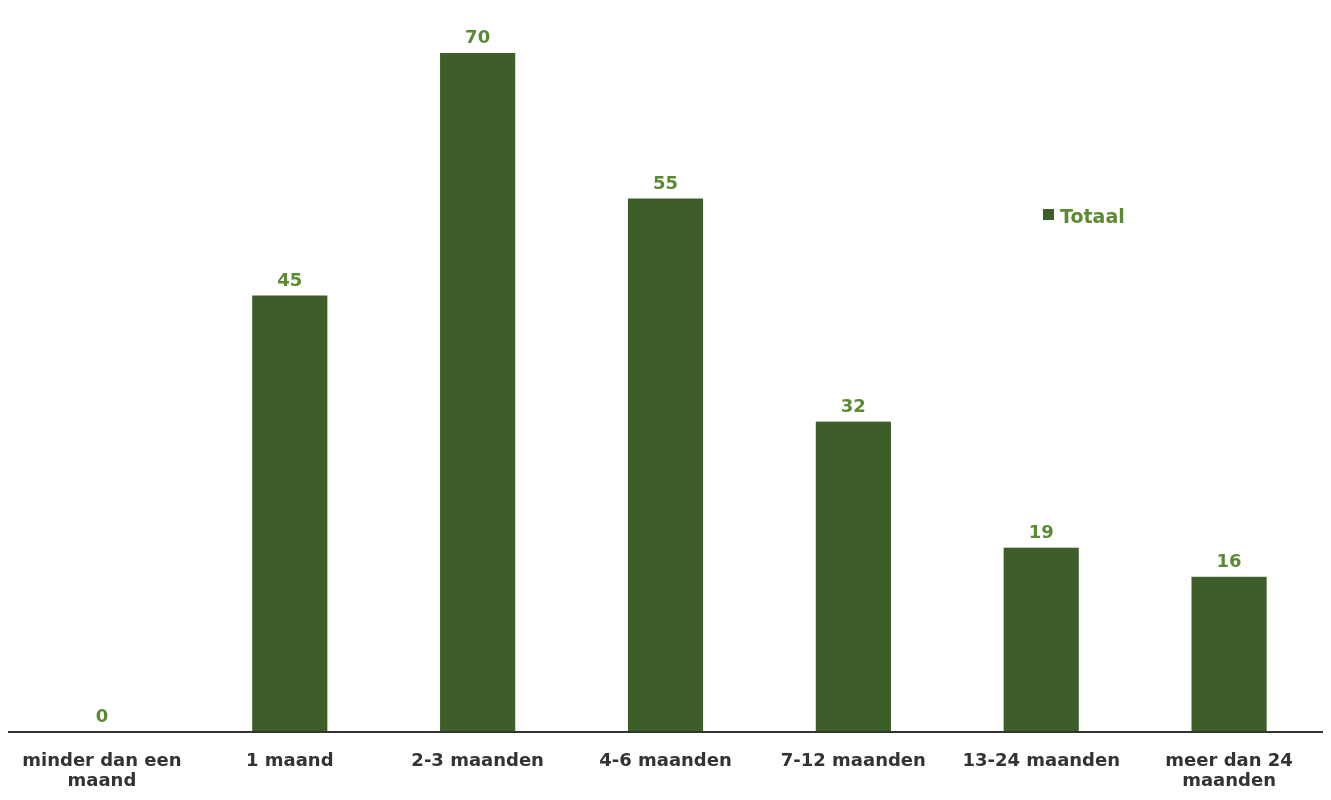 The image size is (1331, 800). What do you see at coordinates (290, 759) in the screenshot?
I see `x-tick-label: 1 maand` at bounding box center [290, 759].